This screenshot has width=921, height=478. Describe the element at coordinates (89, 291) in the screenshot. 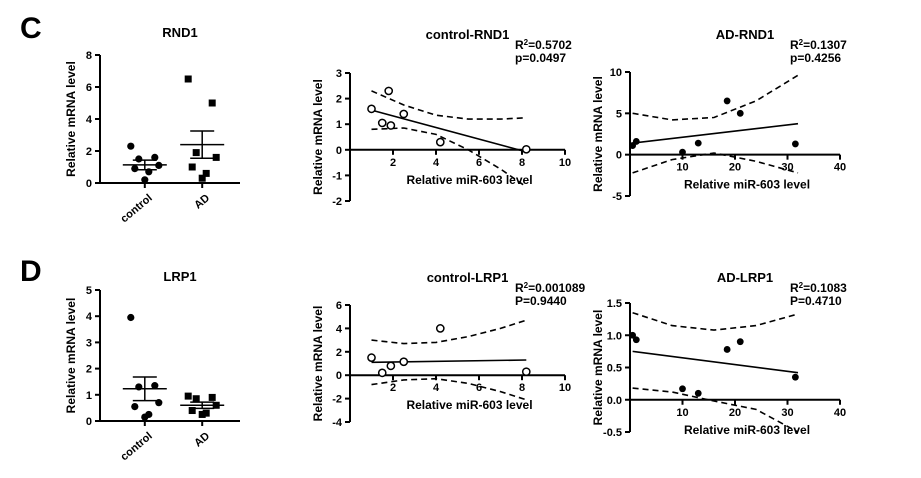

I see `y-tick-label: 5` at that location.